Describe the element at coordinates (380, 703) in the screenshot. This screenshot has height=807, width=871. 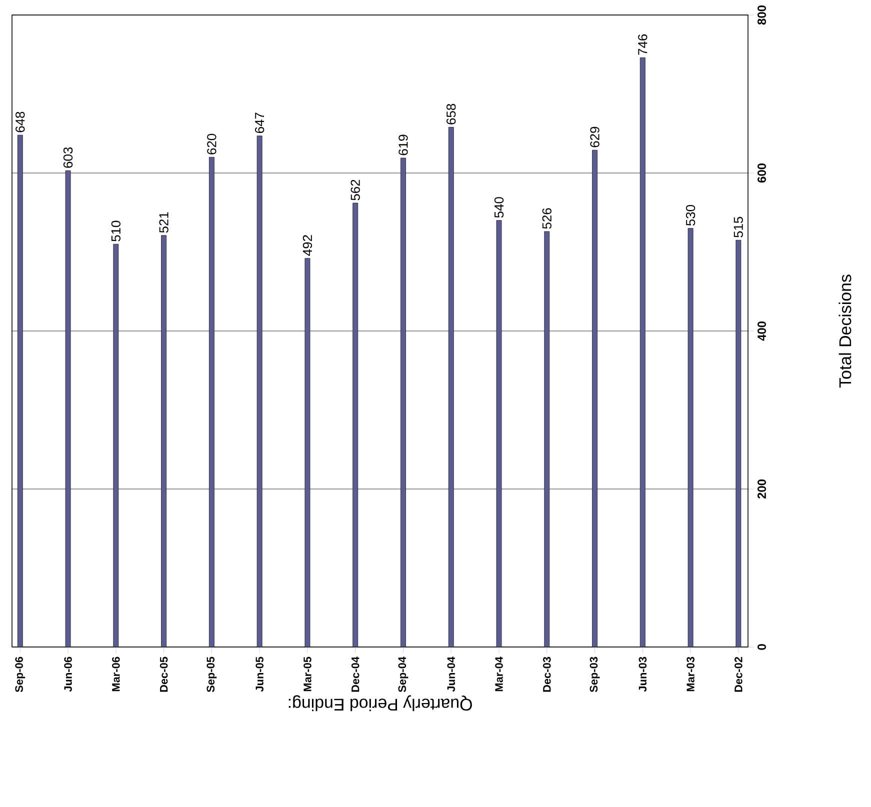
I see `x-axis-title: Quarterly Period Ending:` at that location.